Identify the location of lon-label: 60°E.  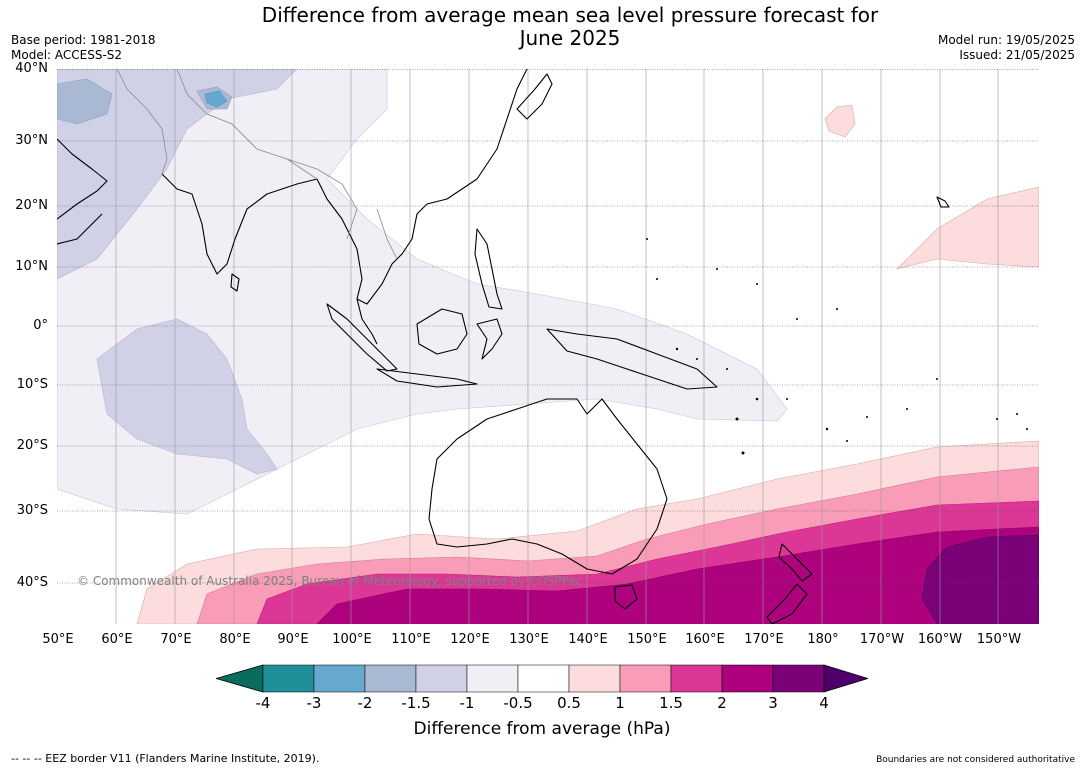
(117, 639).